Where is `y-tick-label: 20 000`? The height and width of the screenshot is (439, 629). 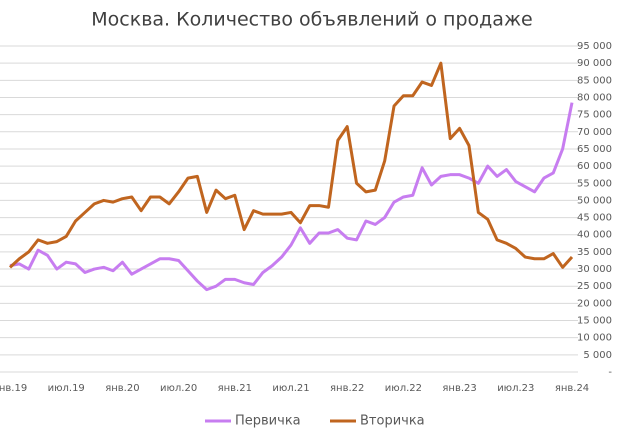 y-tick-label: 20 000 is located at coordinates (594, 303).